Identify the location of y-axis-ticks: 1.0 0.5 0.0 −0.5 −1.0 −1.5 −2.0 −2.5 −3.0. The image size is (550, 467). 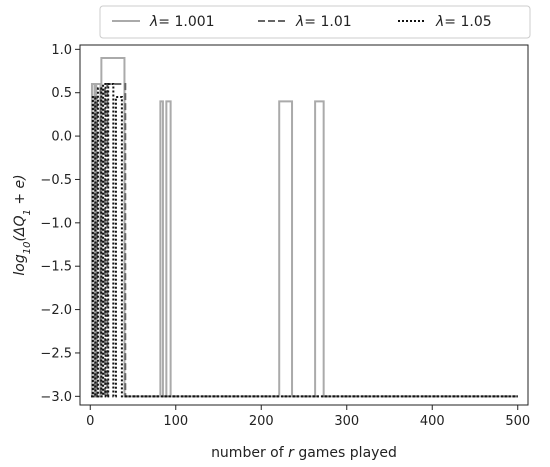
(60, 224).